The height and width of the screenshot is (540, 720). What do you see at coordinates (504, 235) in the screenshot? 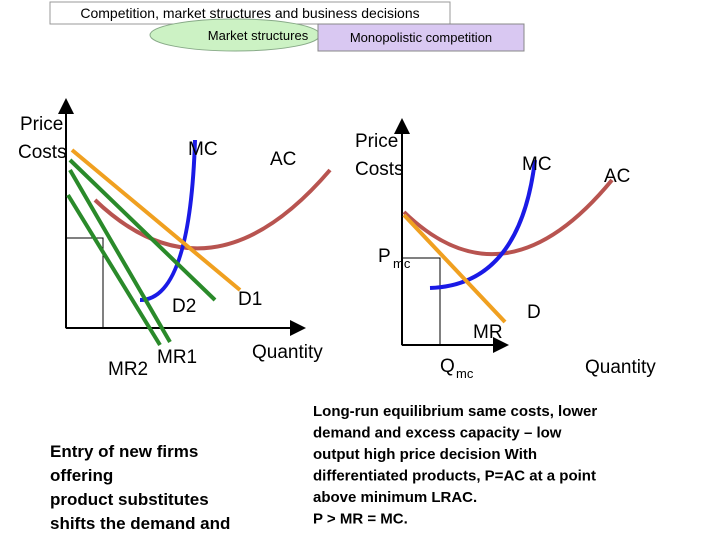
I see `right-diagram` at bounding box center [504, 235].